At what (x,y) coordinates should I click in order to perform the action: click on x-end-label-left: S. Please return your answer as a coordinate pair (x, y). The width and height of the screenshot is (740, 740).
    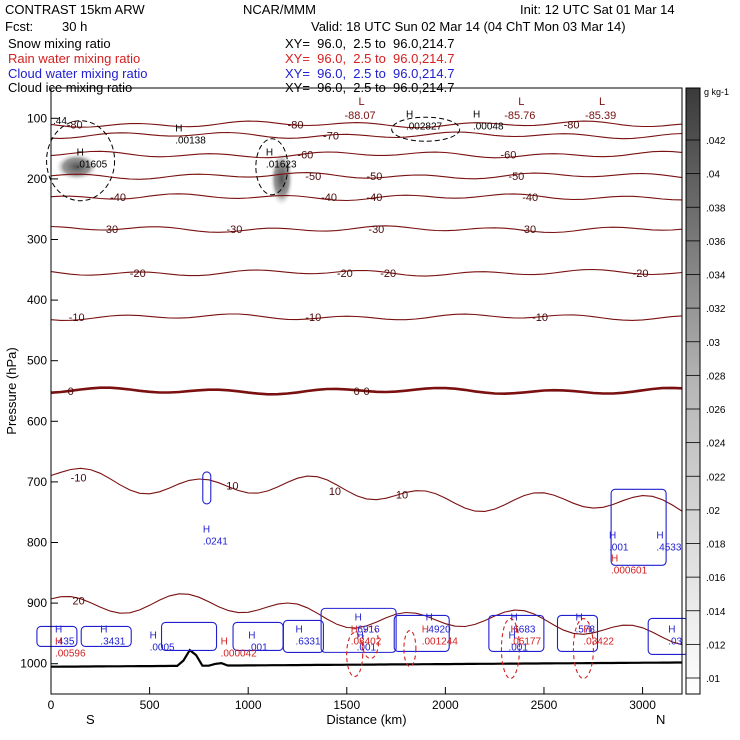
    Looking at the image, I should click on (90, 719).